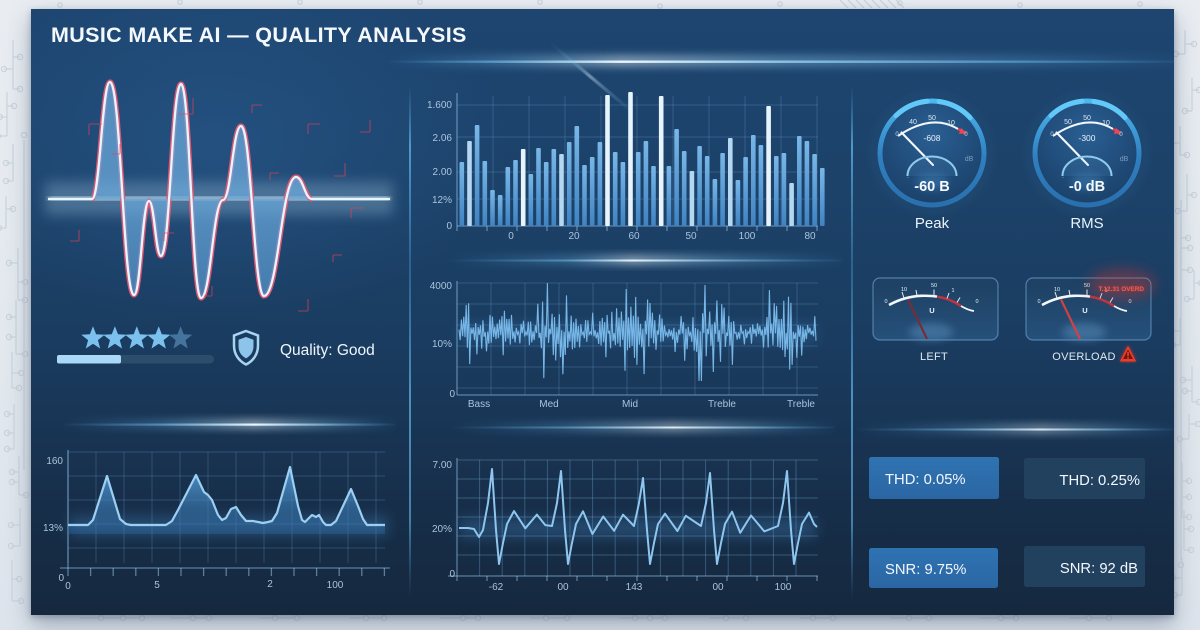 The width and height of the screenshot is (1200, 630). Describe the element at coordinates (439, 105) in the screenshot. I see `svg-text: 1.600` at that location.